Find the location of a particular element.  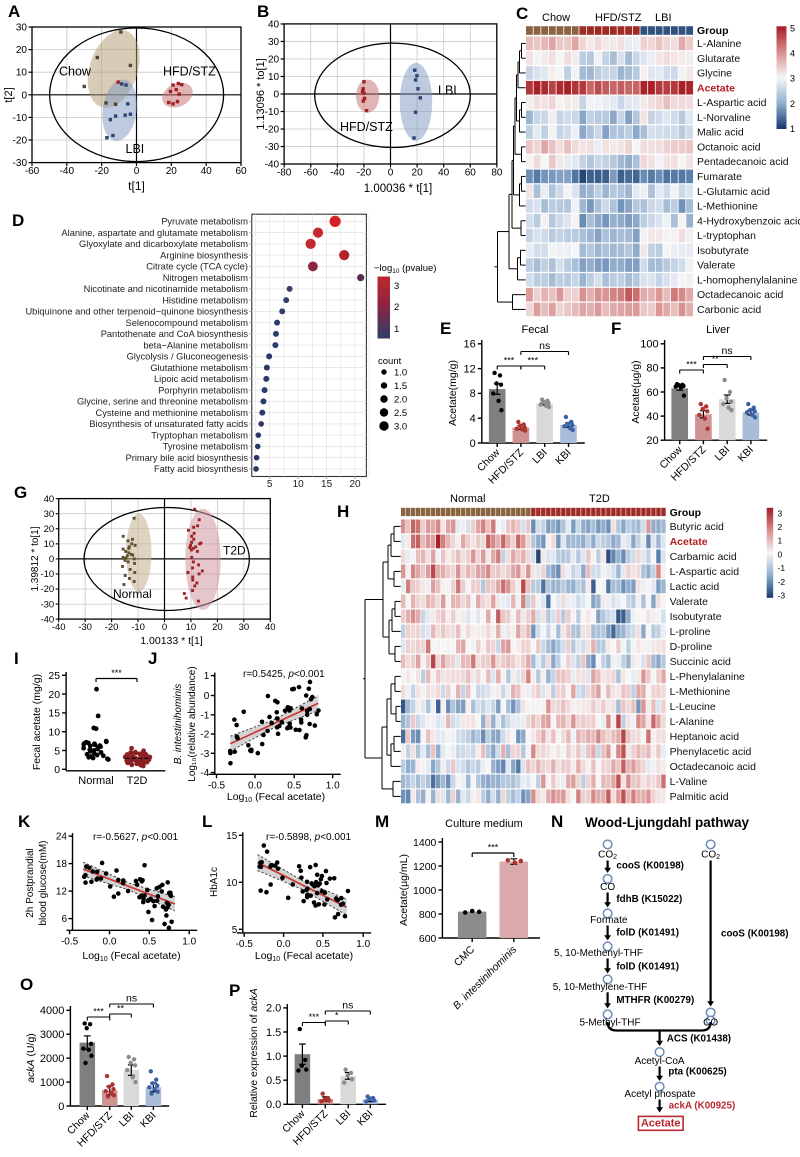

svg-text: 2.5 is located at coordinates (400, 413).